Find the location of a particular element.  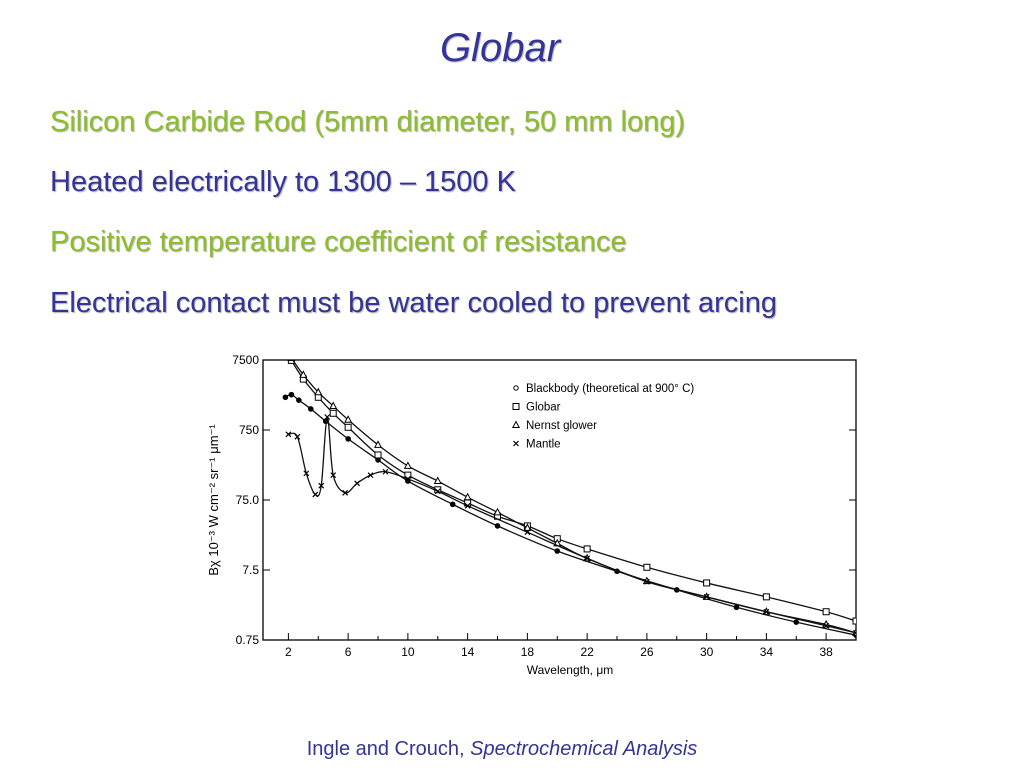

x-tick-labels: 2 6 10 14 18 22 26 30 34 38 is located at coordinates (559, 652).